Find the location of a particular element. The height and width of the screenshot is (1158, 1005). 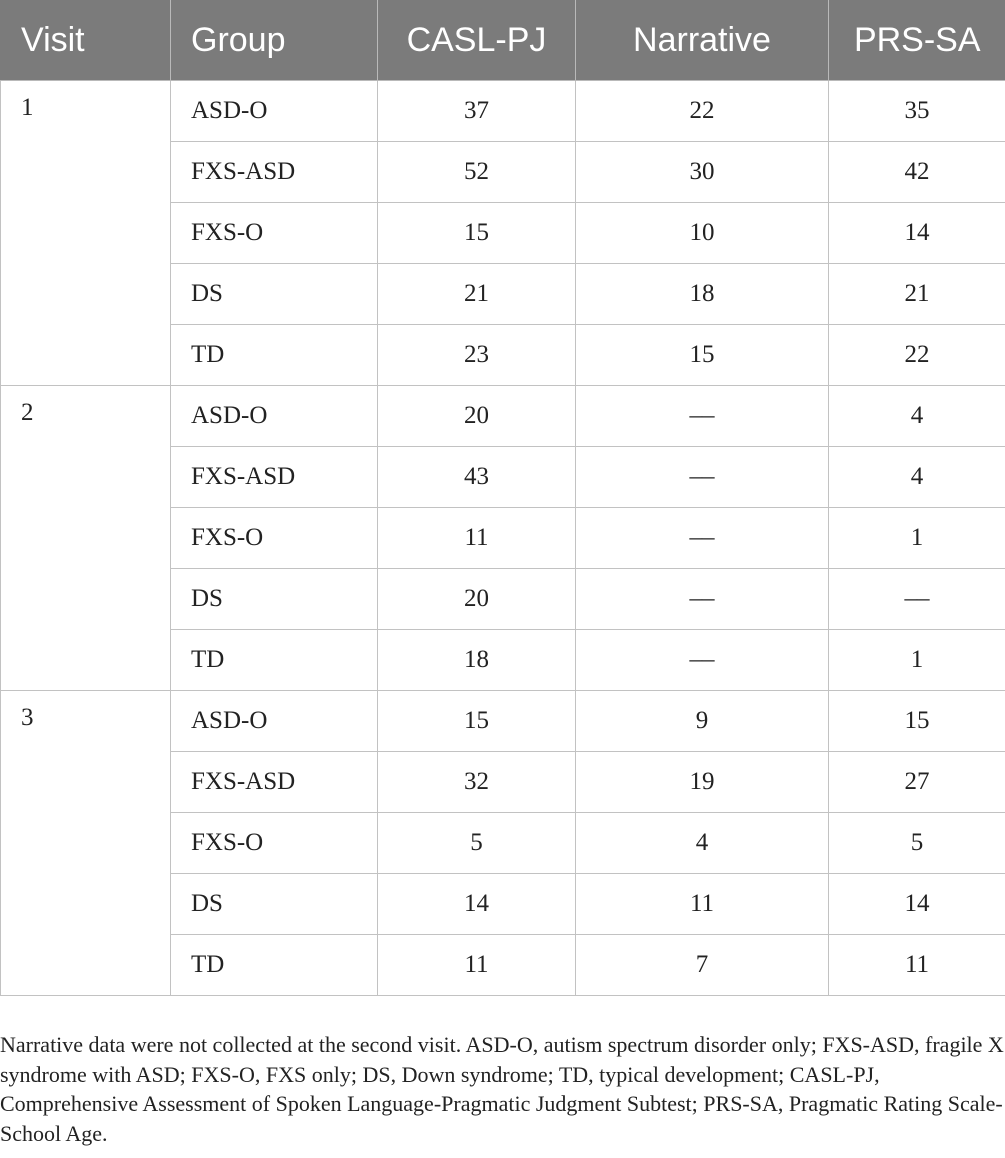

narrative-cell: 19 is located at coordinates (702, 782).